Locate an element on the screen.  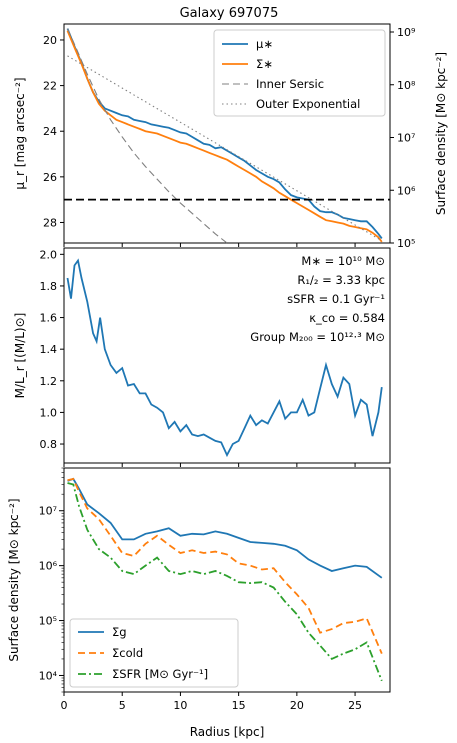
top-legend-label: Σ∗ is located at coordinates (264, 64).